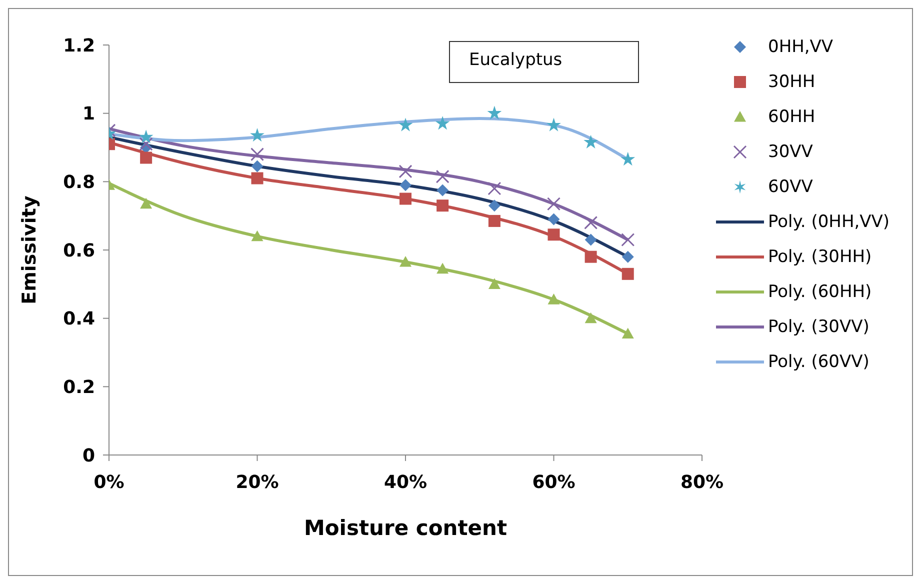 The width and height of the screenshot is (917, 578). I want to click on y-tick-label: 0.2, so click(79, 387).